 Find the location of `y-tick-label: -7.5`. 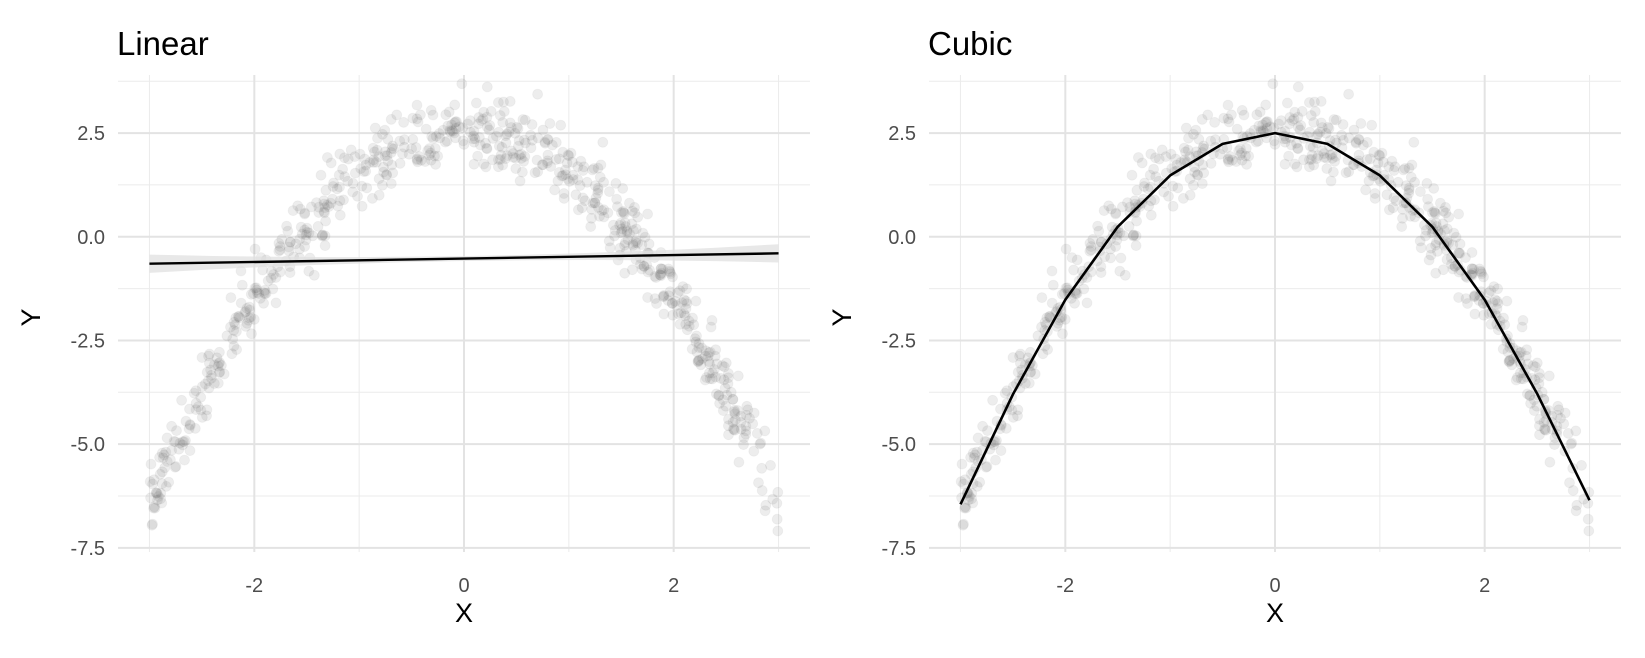

y-tick-label: -7.5 is located at coordinates (899, 549).